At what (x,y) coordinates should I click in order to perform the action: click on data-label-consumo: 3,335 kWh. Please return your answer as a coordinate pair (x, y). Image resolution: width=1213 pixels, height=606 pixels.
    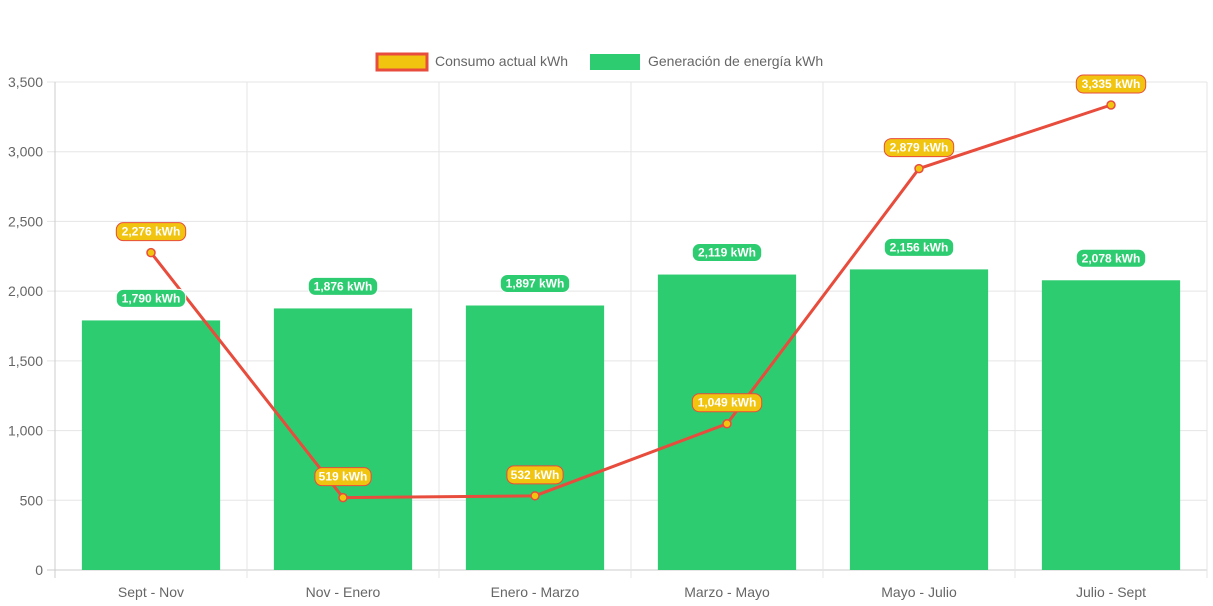
    Looking at the image, I should click on (1111, 84).